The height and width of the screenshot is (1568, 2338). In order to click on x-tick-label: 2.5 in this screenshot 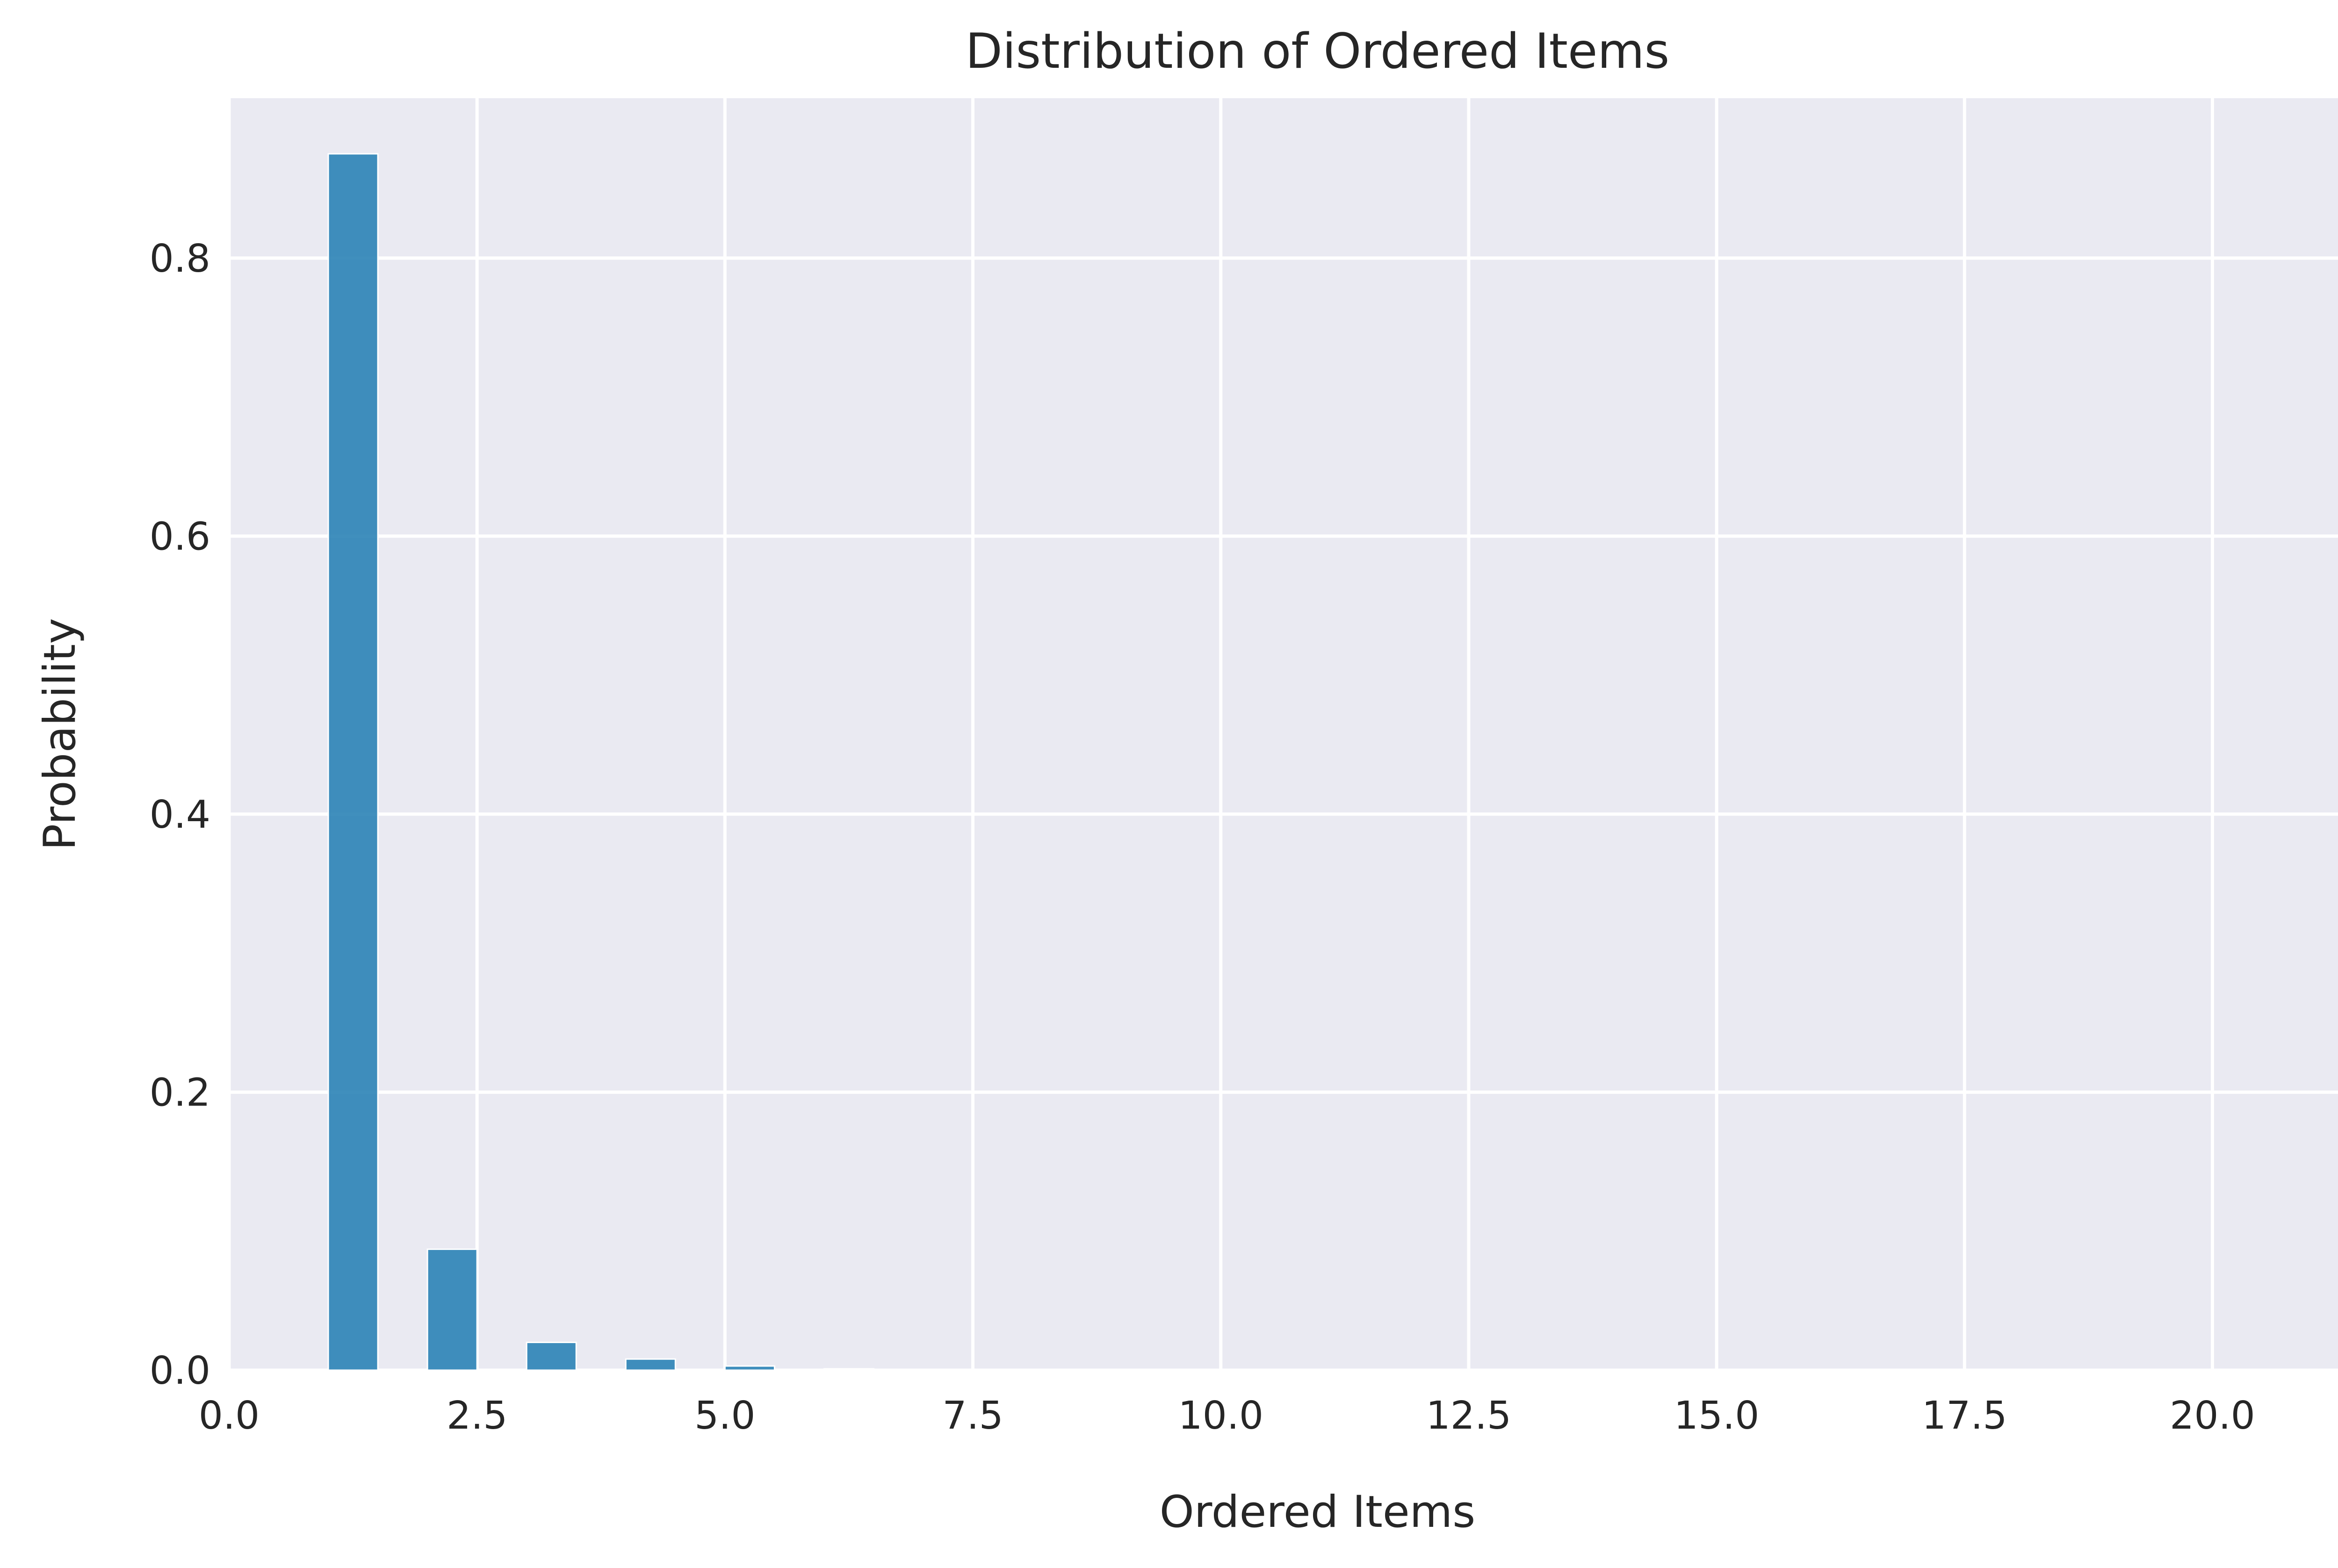, I will do `click(477, 1416)`.